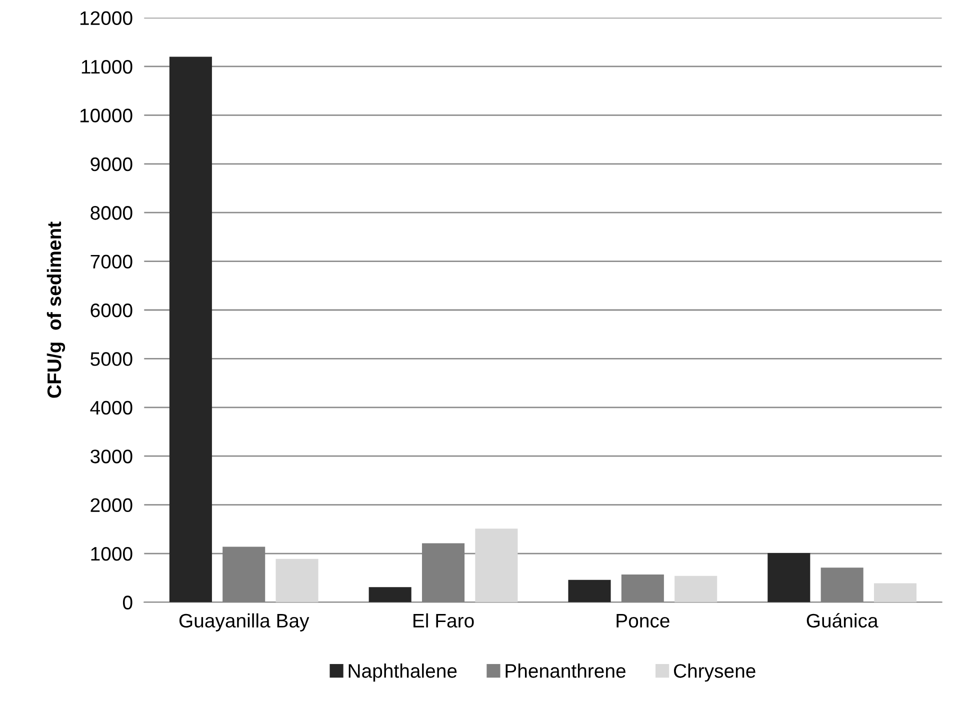 This screenshot has height=711, width=961. What do you see at coordinates (643, 621) in the screenshot?
I see `x-tick-label: Ponce` at bounding box center [643, 621].